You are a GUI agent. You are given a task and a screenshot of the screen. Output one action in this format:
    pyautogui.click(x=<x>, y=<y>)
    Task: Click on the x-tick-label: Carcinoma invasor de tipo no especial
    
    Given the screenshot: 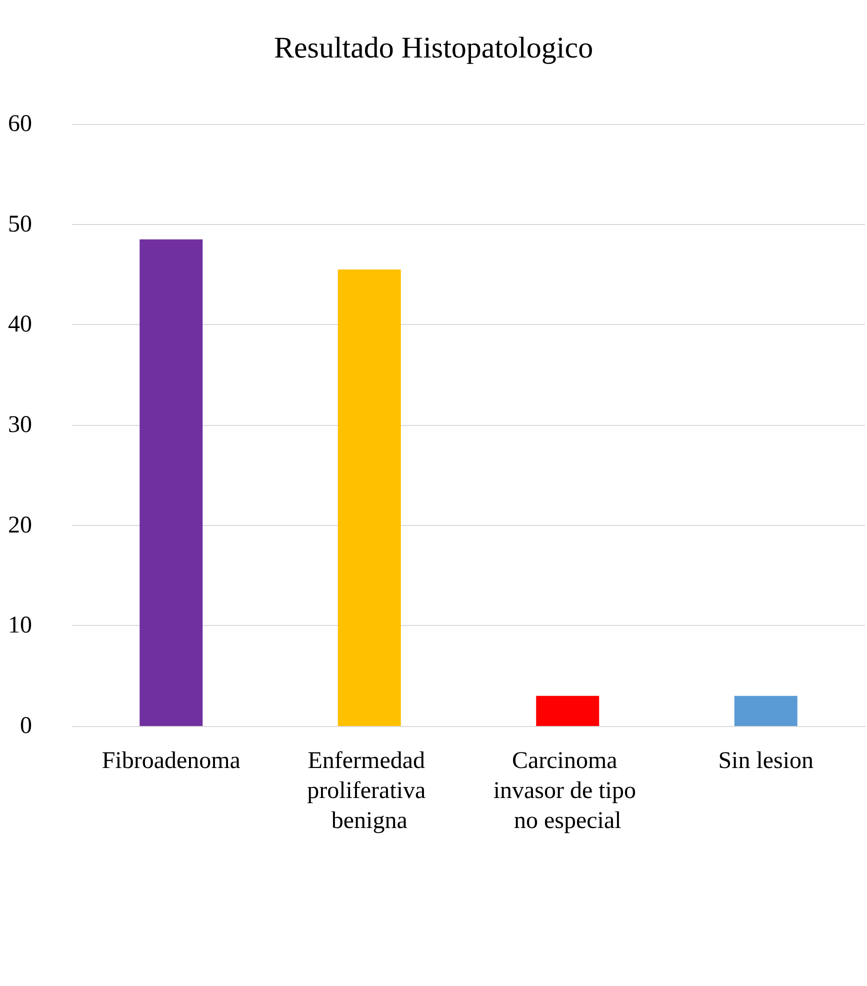 What is the action you would take?
    pyautogui.click(x=567, y=791)
    